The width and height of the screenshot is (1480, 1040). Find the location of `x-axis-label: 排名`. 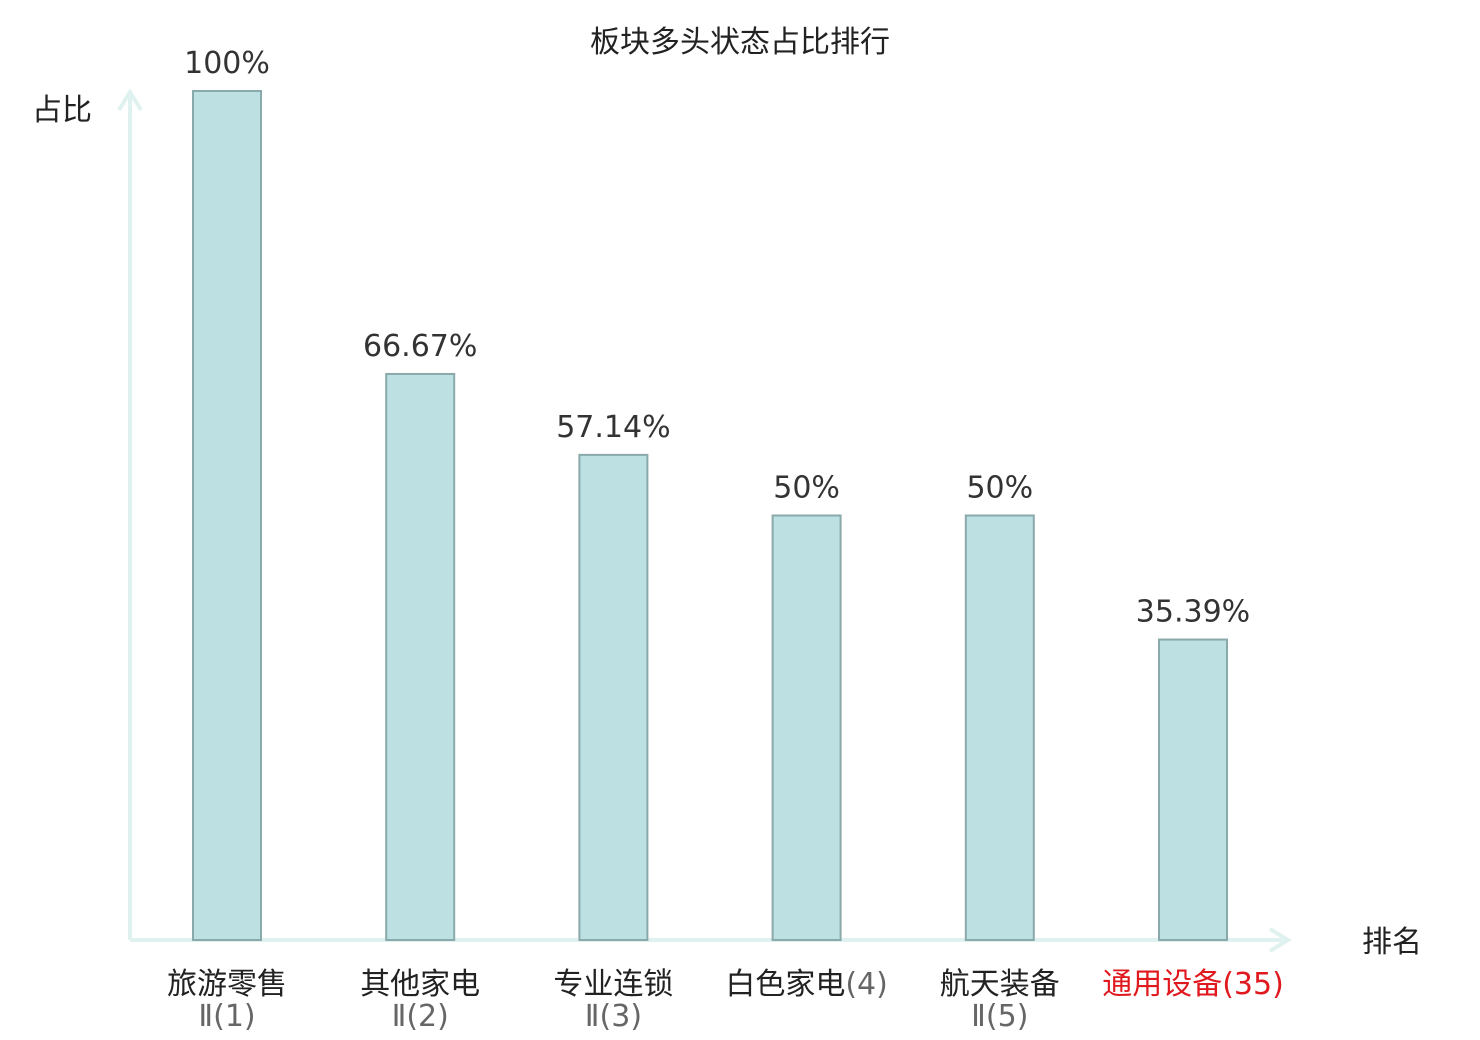

x-axis-label: 排名 is located at coordinates (1392, 942).